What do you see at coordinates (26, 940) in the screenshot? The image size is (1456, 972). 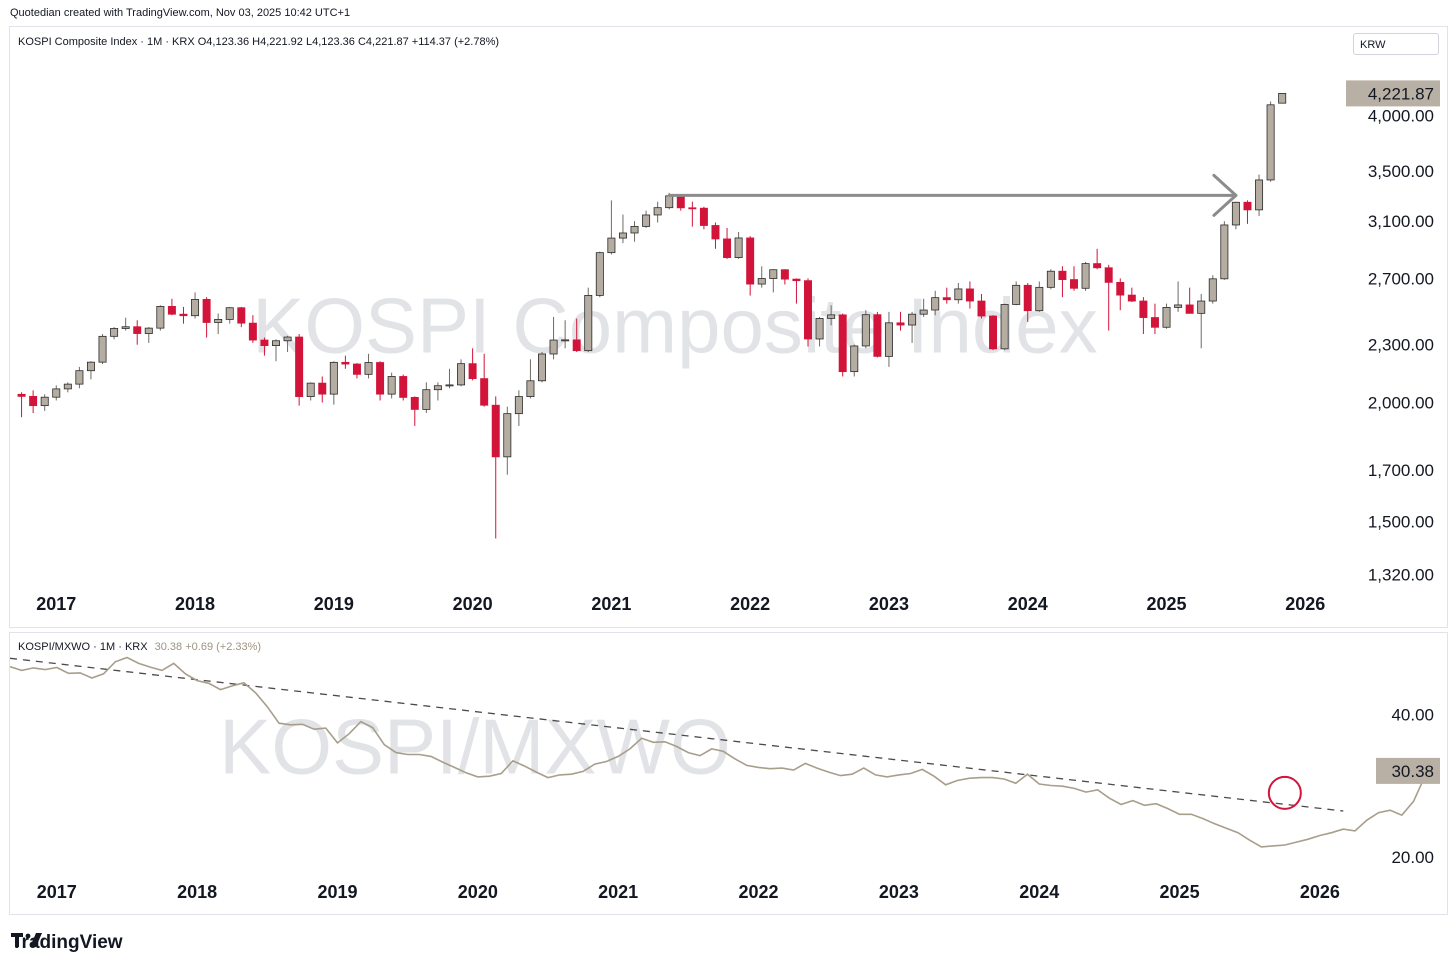 I see `tradingview-logo-icon` at bounding box center [26, 940].